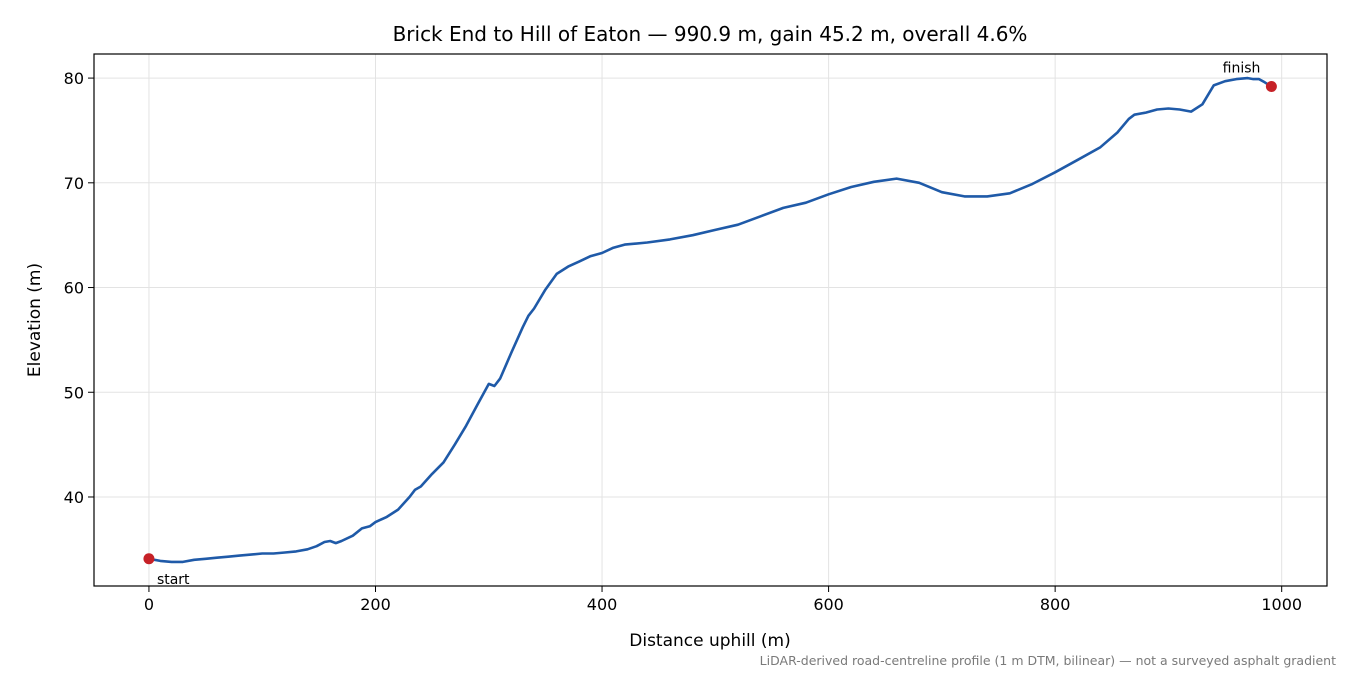 This screenshot has width=1350, height=675. I want to click on y-tick-label: 60, so click(74, 288).